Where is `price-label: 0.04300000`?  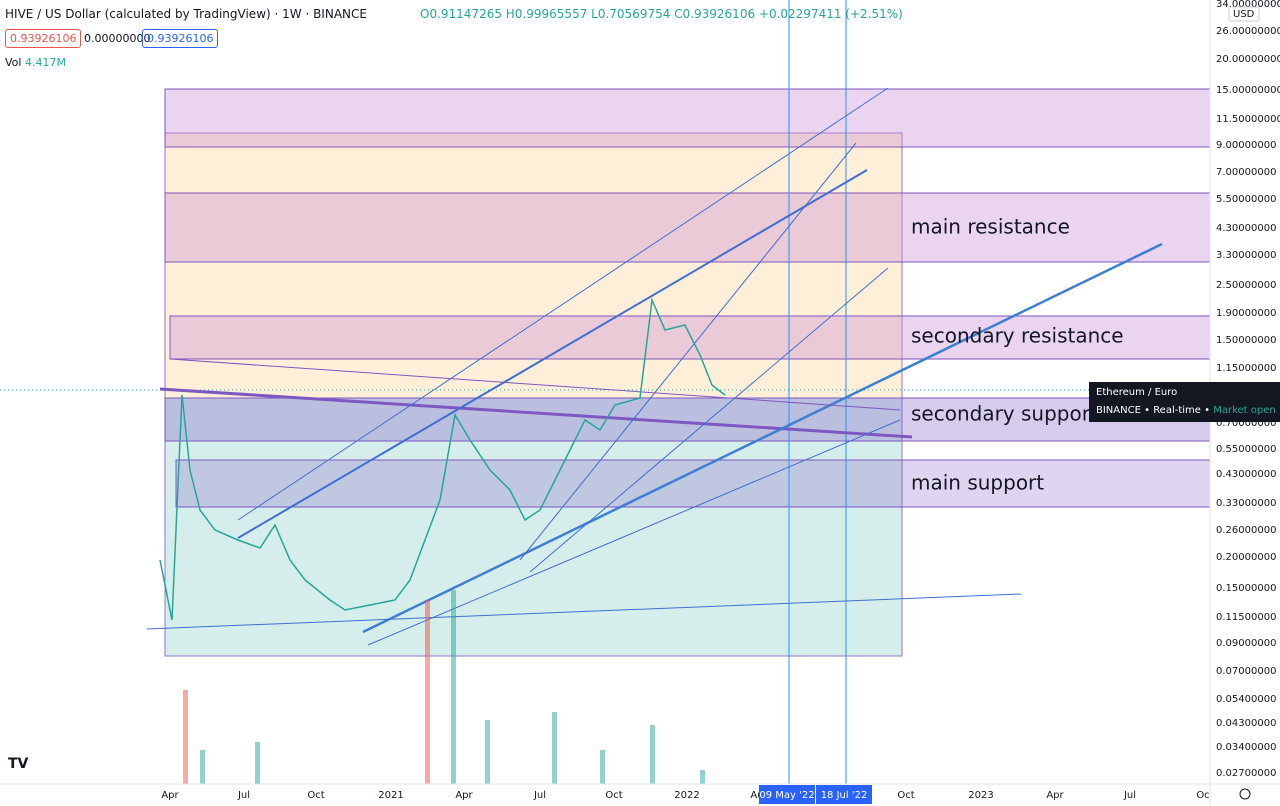
price-label: 0.04300000 is located at coordinates (1246, 723).